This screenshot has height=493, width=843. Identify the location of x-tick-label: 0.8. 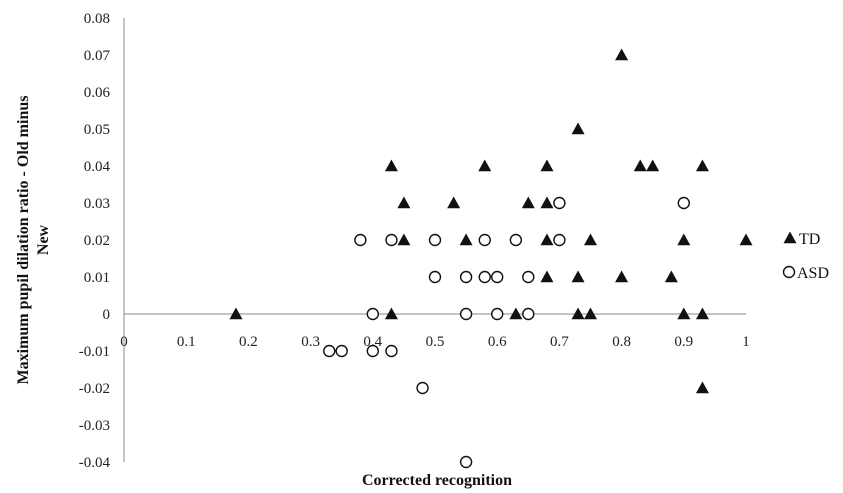
(621, 342).